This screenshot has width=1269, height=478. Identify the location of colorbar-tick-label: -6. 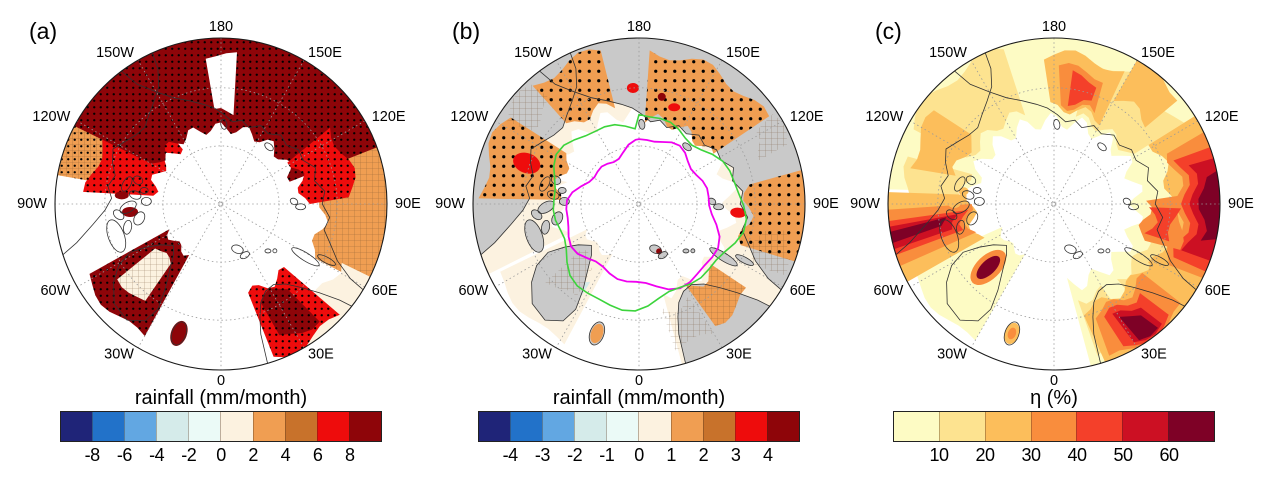
(124, 455).